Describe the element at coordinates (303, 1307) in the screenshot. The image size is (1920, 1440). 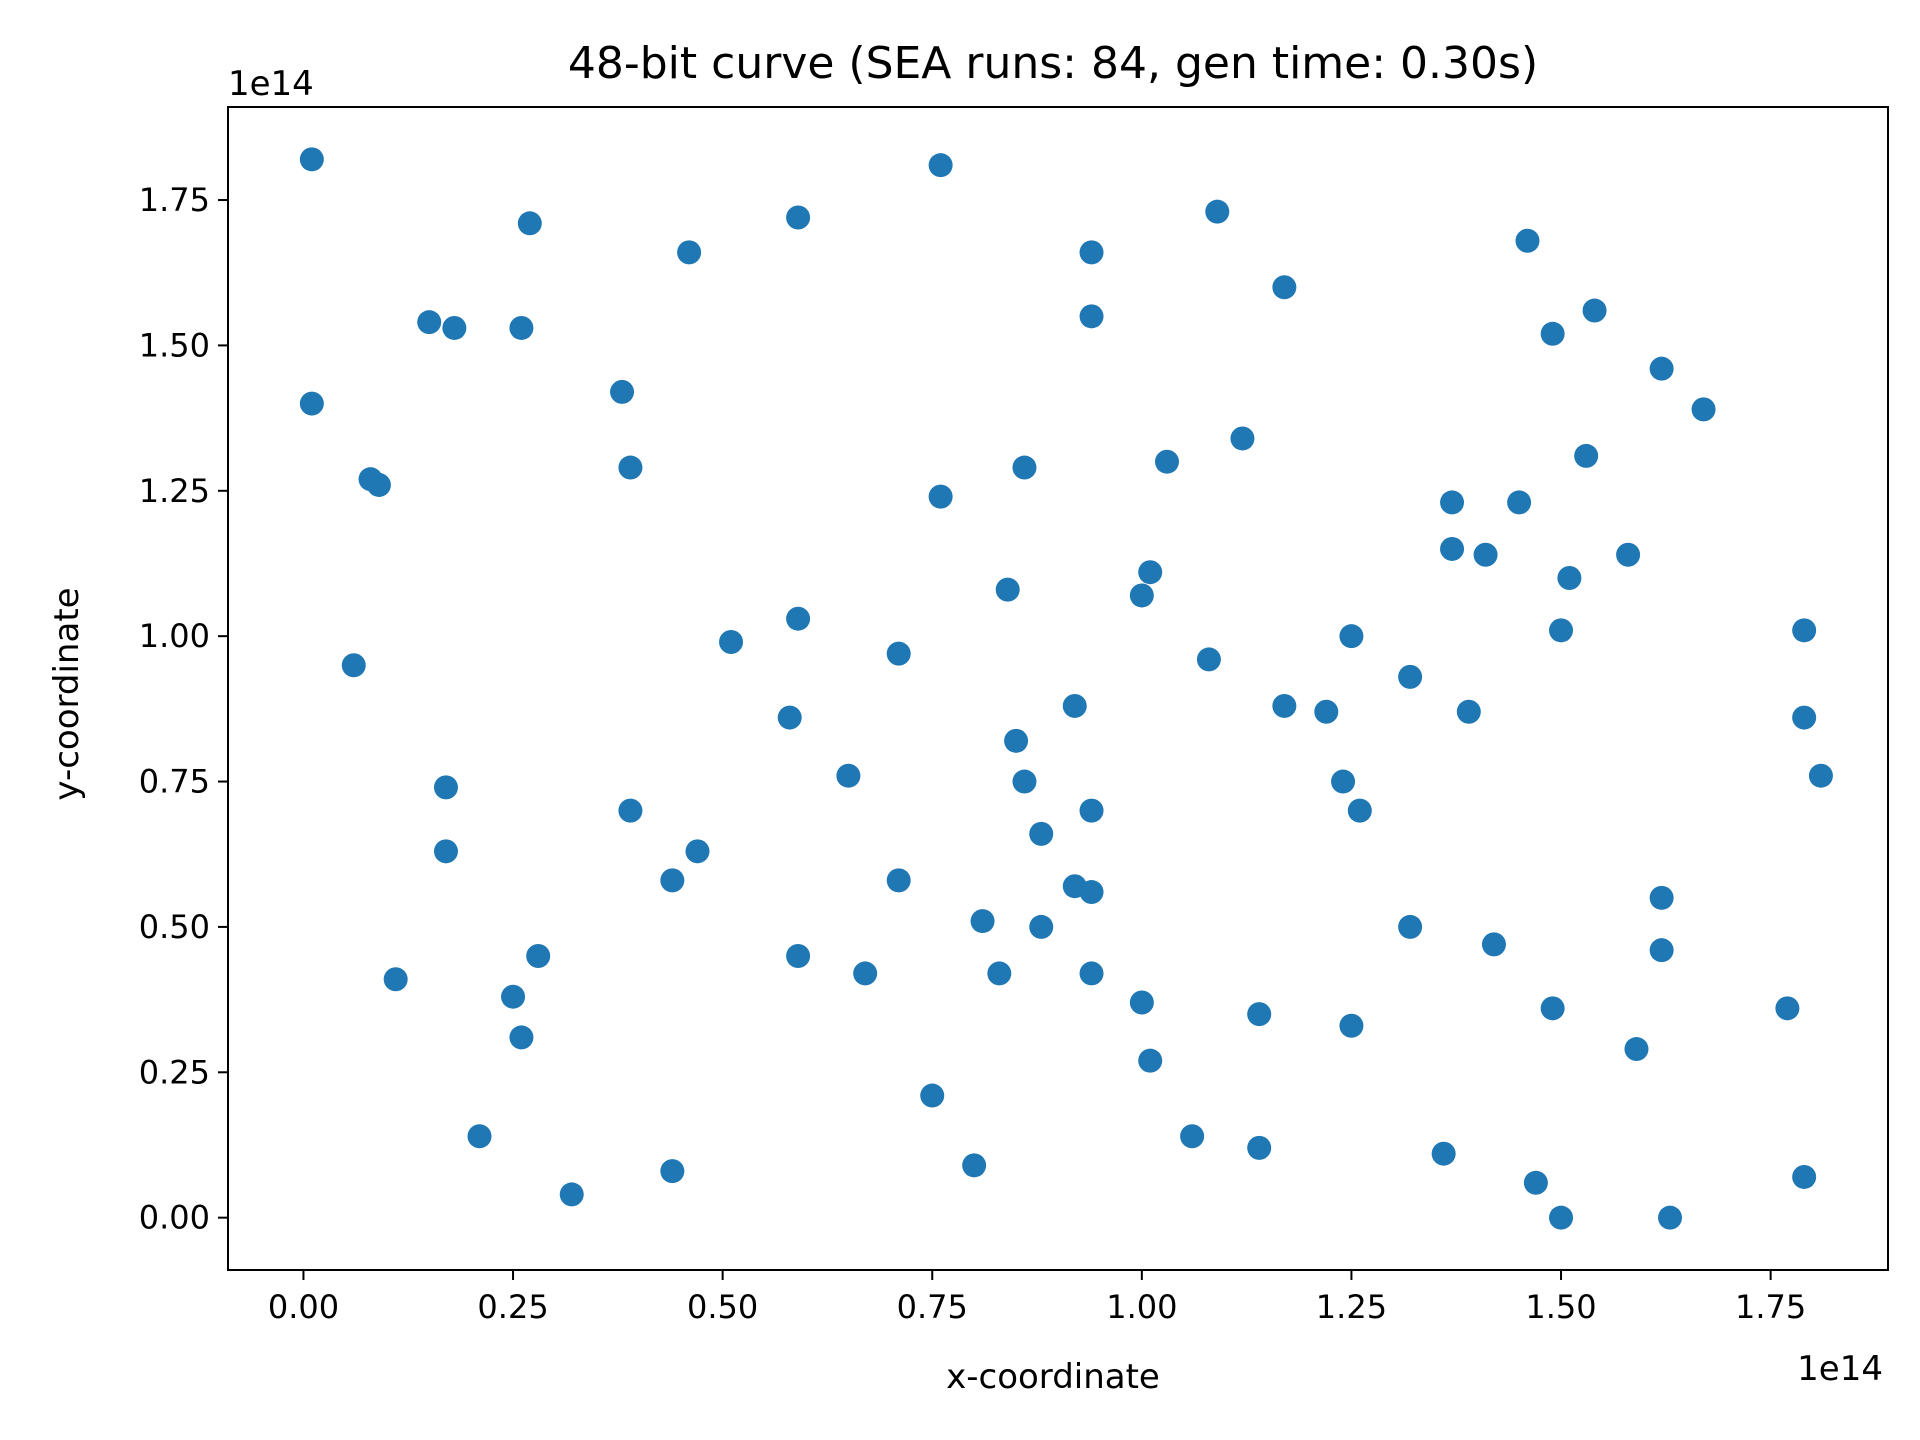
I see `x-tick-label: 0.00` at that location.